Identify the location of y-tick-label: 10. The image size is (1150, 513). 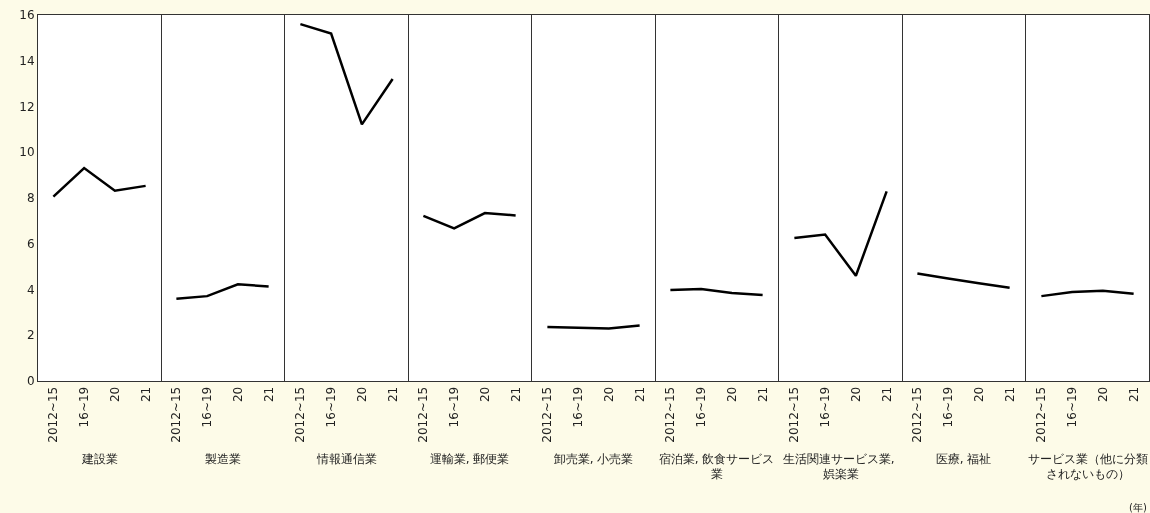
(27, 152).